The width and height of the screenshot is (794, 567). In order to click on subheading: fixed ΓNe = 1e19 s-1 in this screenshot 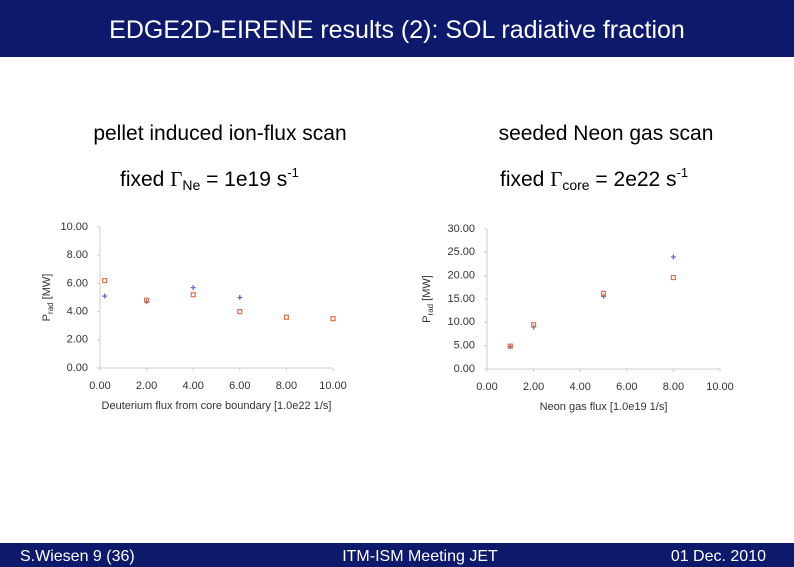, I will do `click(209, 179)`.